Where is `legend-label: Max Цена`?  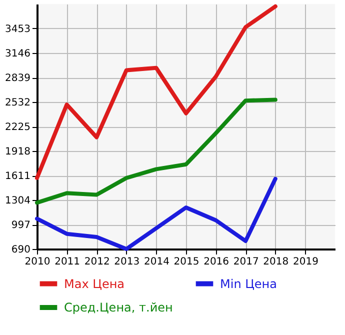 legend-label: Max Цена is located at coordinates (94, 283).